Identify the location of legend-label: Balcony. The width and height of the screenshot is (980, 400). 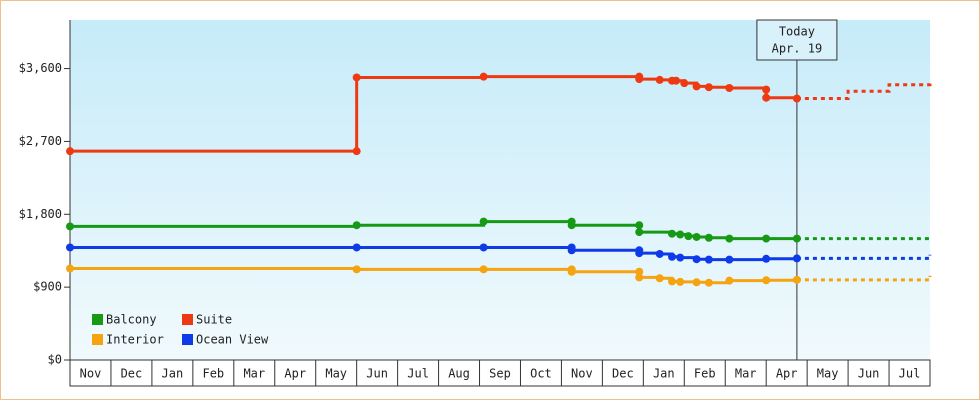
(131, 320).